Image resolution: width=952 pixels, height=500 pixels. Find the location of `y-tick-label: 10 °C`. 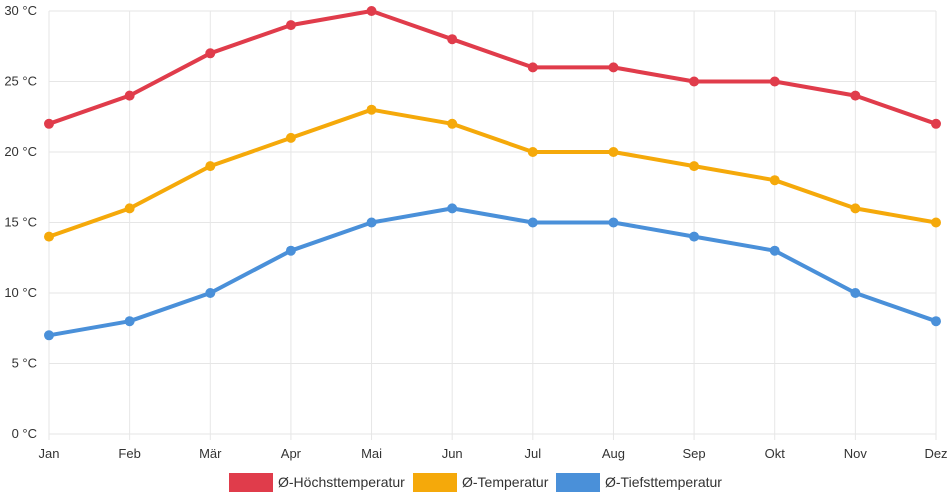

y-tick-label: 10 °C is located at coordinates (20, 292).